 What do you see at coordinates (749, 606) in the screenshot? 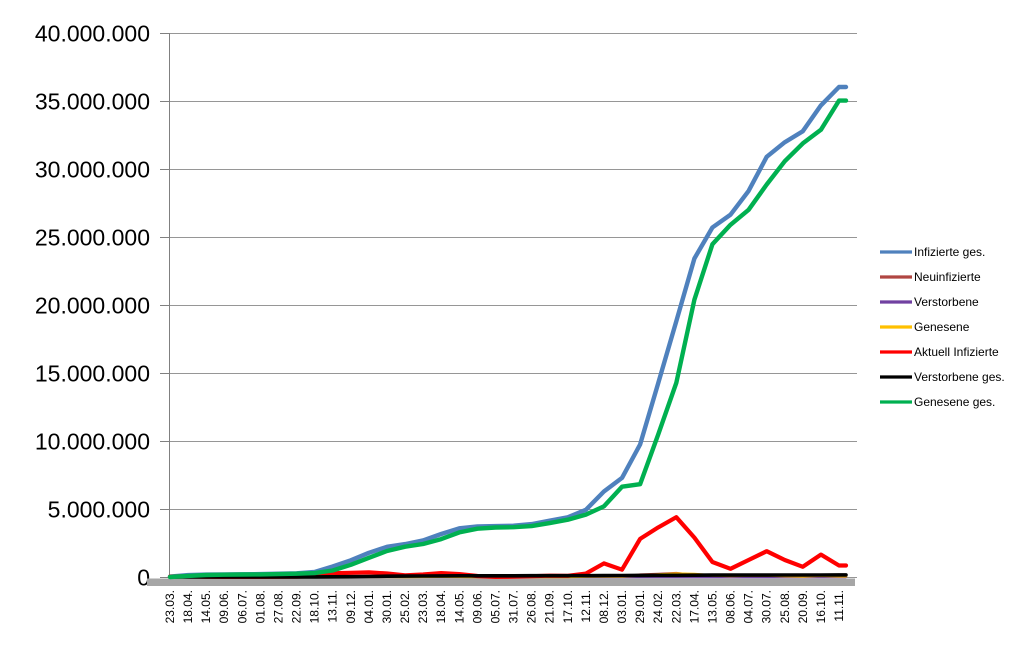
I see `x-axis-tick-label: 04.07.` at bounding box center [749, 606].